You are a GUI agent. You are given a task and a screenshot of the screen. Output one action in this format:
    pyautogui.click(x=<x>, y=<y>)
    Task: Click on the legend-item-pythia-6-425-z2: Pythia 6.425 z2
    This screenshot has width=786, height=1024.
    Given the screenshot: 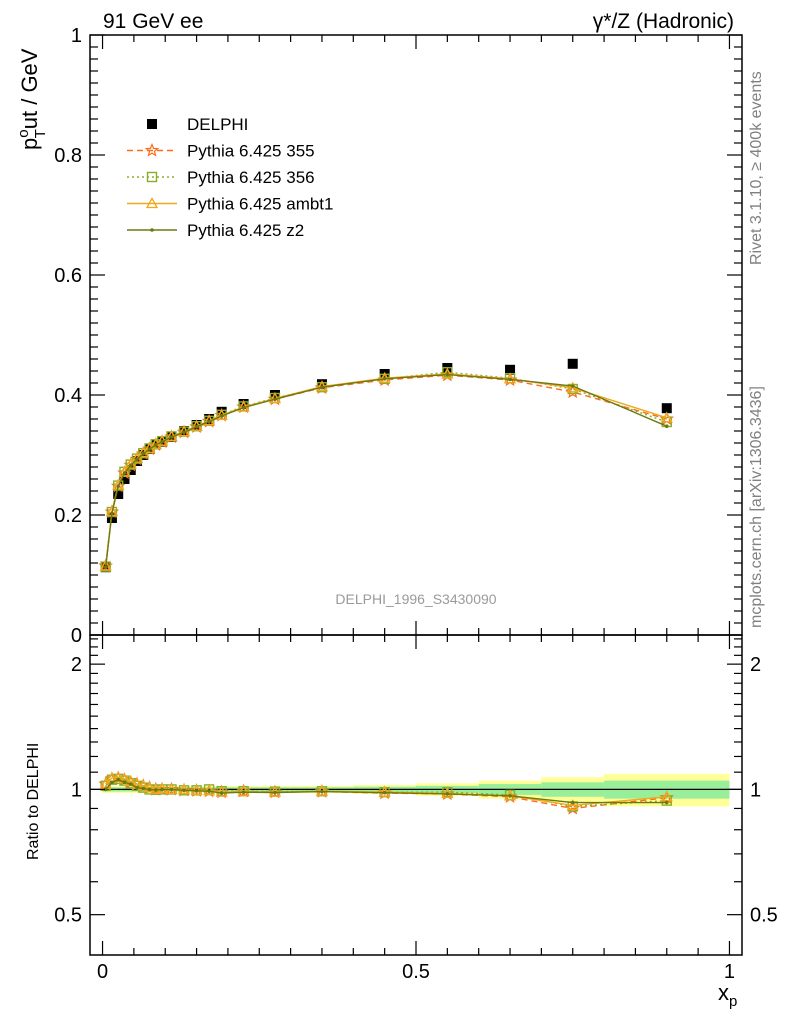 What is the action you would take?
    pyautogui.click(x=215, y=230)
    